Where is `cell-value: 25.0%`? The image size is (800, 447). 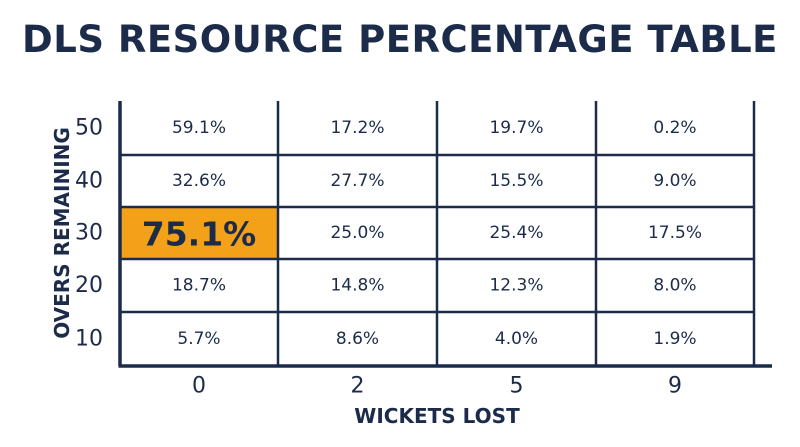
cell-value: 25.0% is located at coordinates (357, 233).